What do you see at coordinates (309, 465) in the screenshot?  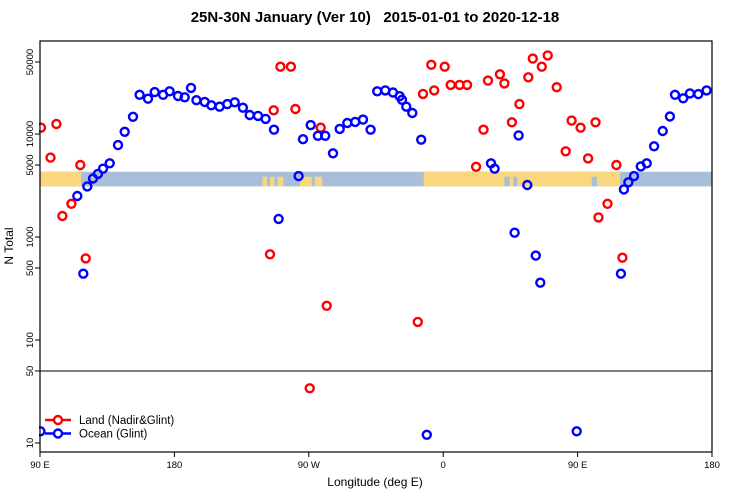 I see `x-tick-label: 90 W` at bounding box center [309, 465].